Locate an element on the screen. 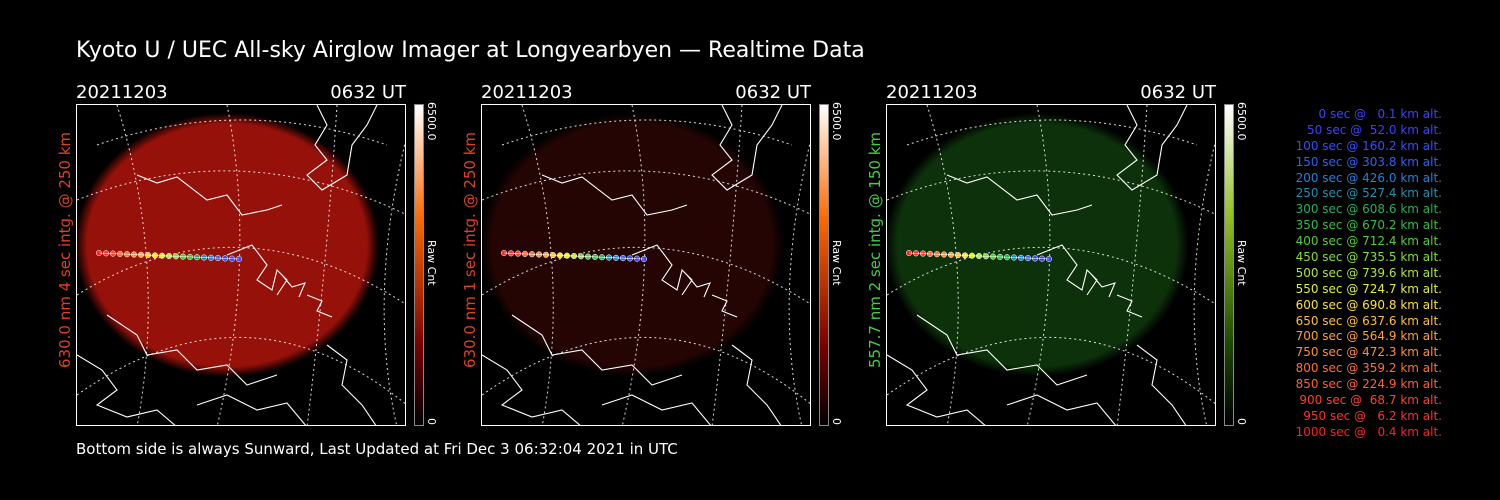 This screenshot has height=500, width=1500. legend-entry: 600 sec @ 690.8 km alt. is located at coordinates (1368, 304).